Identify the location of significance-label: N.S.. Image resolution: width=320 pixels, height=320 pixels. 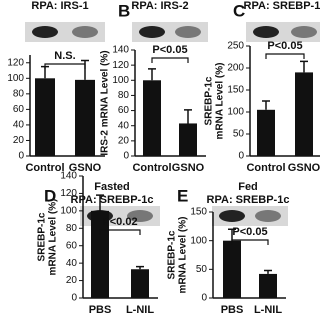
(64, 56).